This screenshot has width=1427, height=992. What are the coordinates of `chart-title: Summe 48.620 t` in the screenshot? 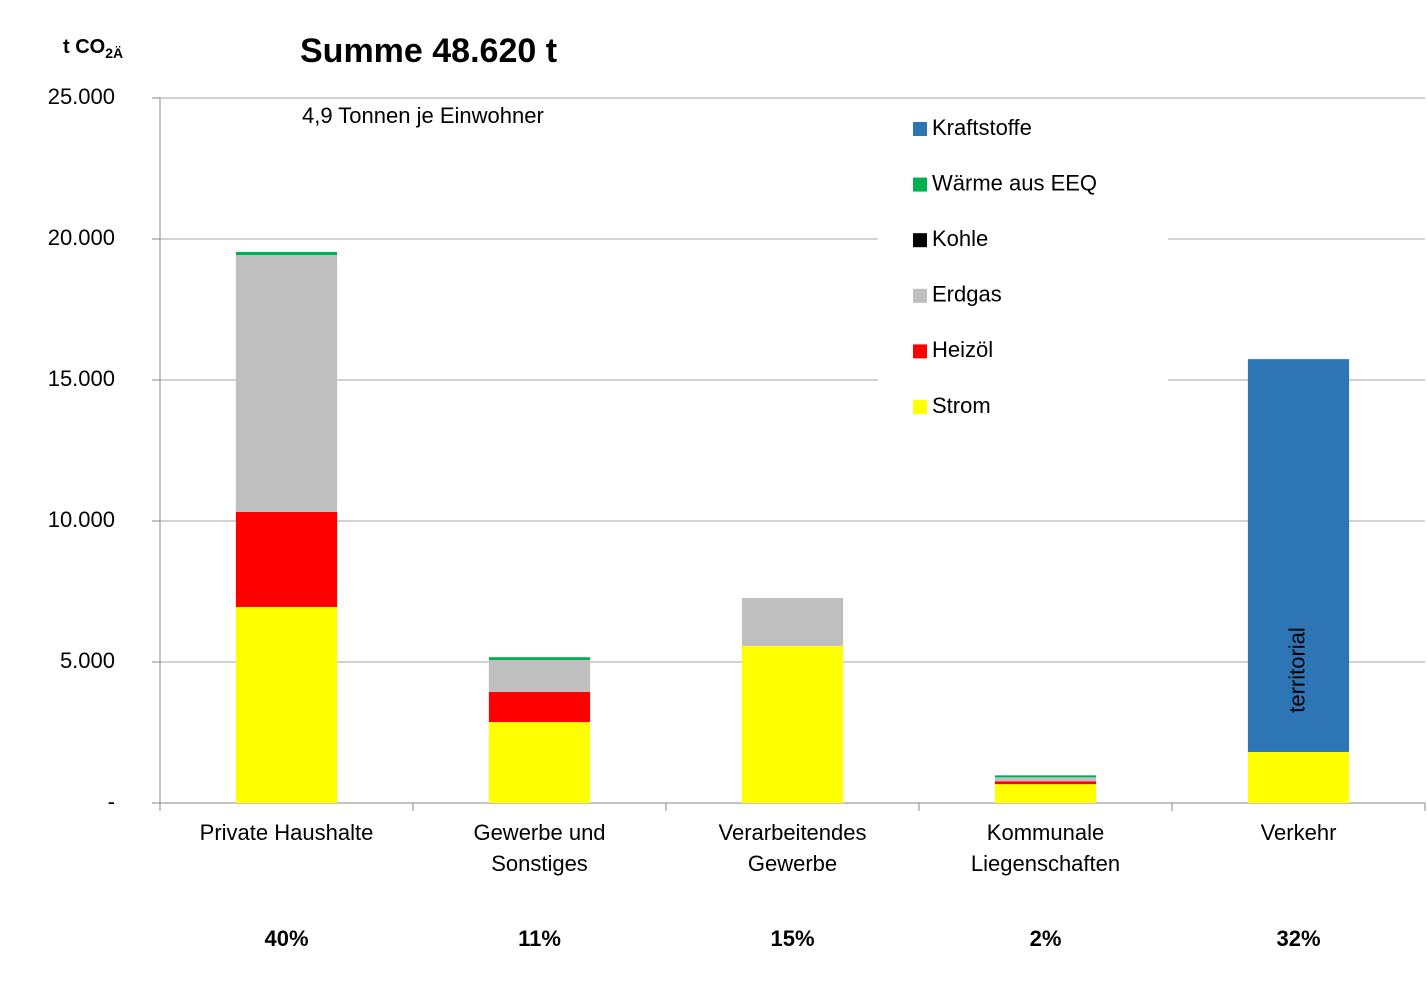 It's located at (428, 51).